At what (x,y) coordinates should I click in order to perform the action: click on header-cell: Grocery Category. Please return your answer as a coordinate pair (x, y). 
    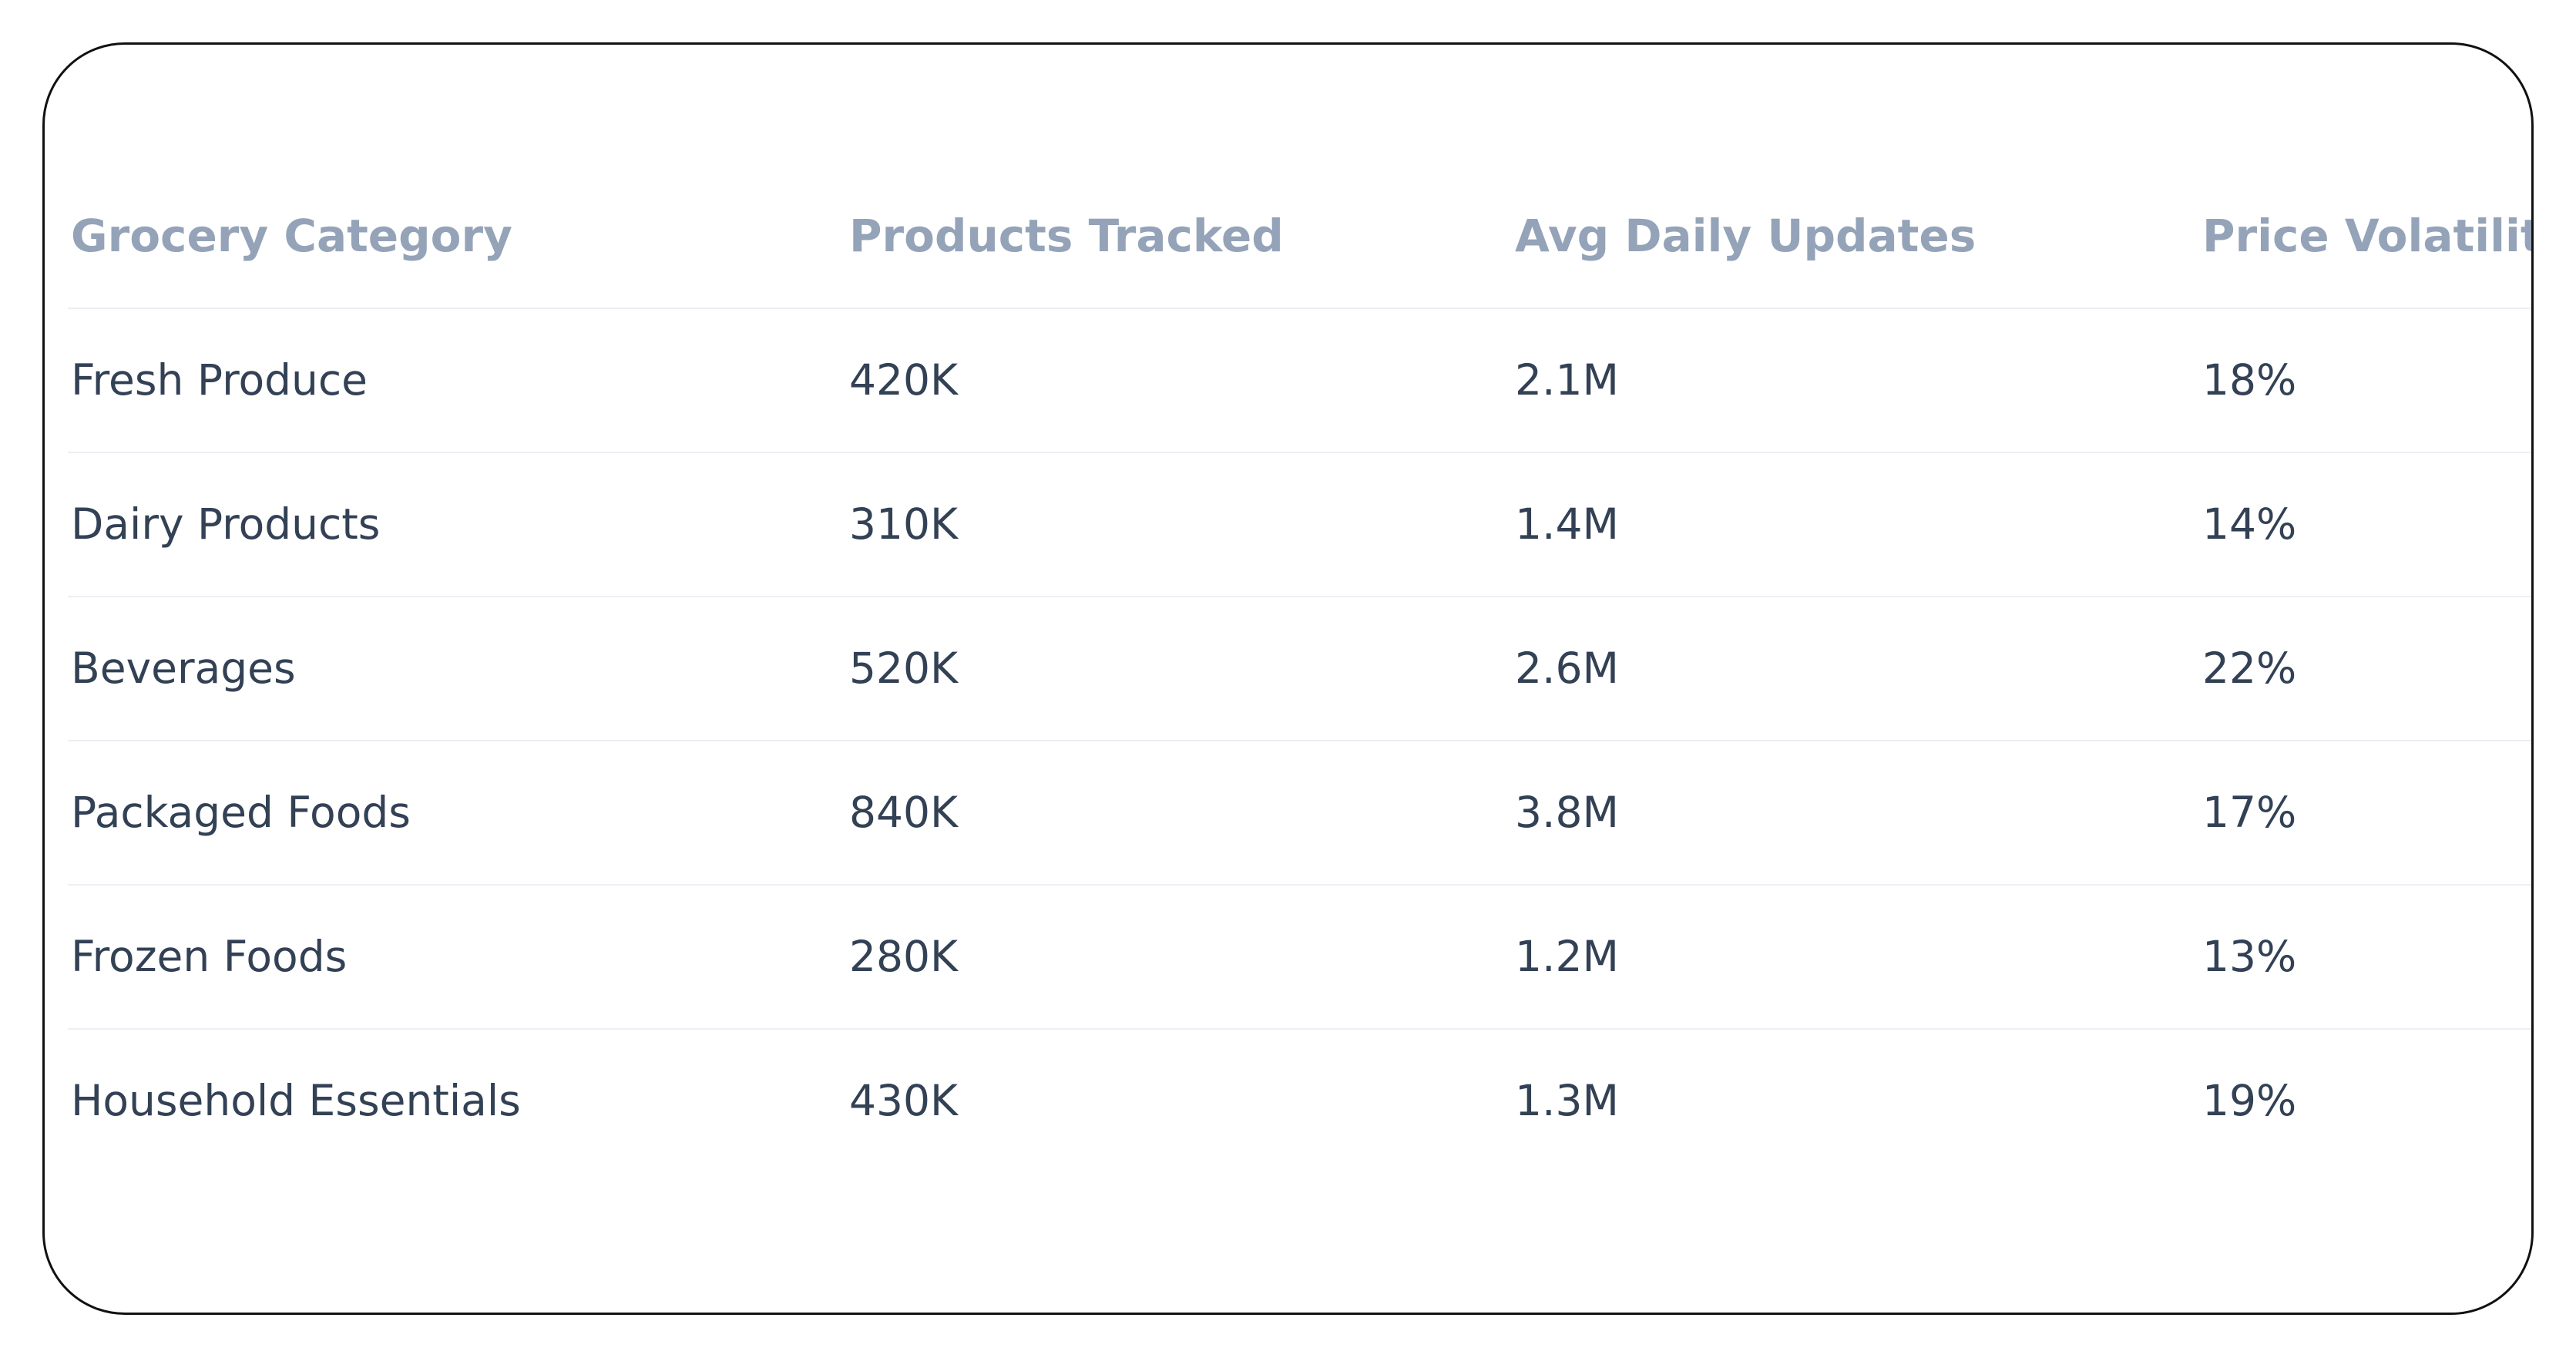
    Looking at the image, I should click on (291, 236).